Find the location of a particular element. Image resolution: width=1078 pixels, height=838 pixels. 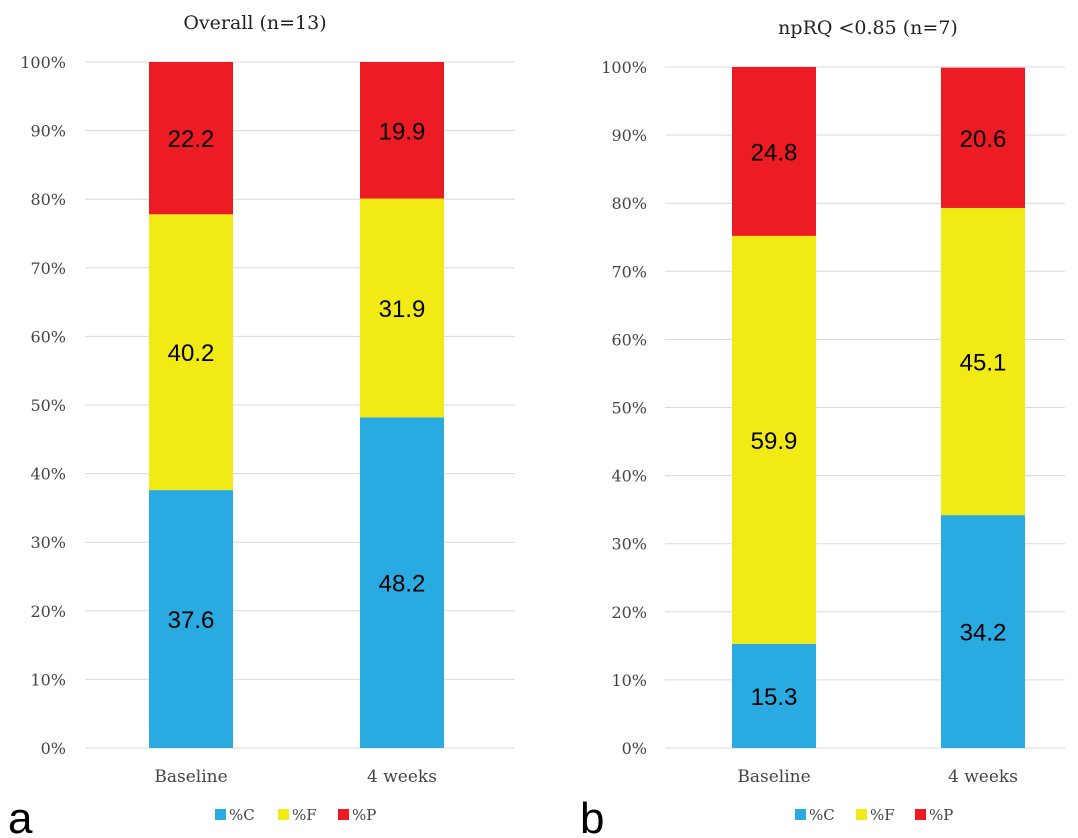

chart1-y-tick-label: 0% is located at coordinates (53, 748).